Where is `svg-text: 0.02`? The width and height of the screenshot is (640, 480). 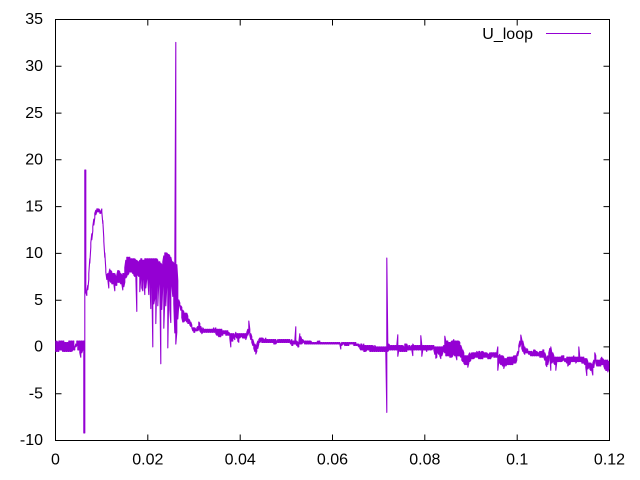 svg-text: 0.02 is located at coordinates (147, 460).